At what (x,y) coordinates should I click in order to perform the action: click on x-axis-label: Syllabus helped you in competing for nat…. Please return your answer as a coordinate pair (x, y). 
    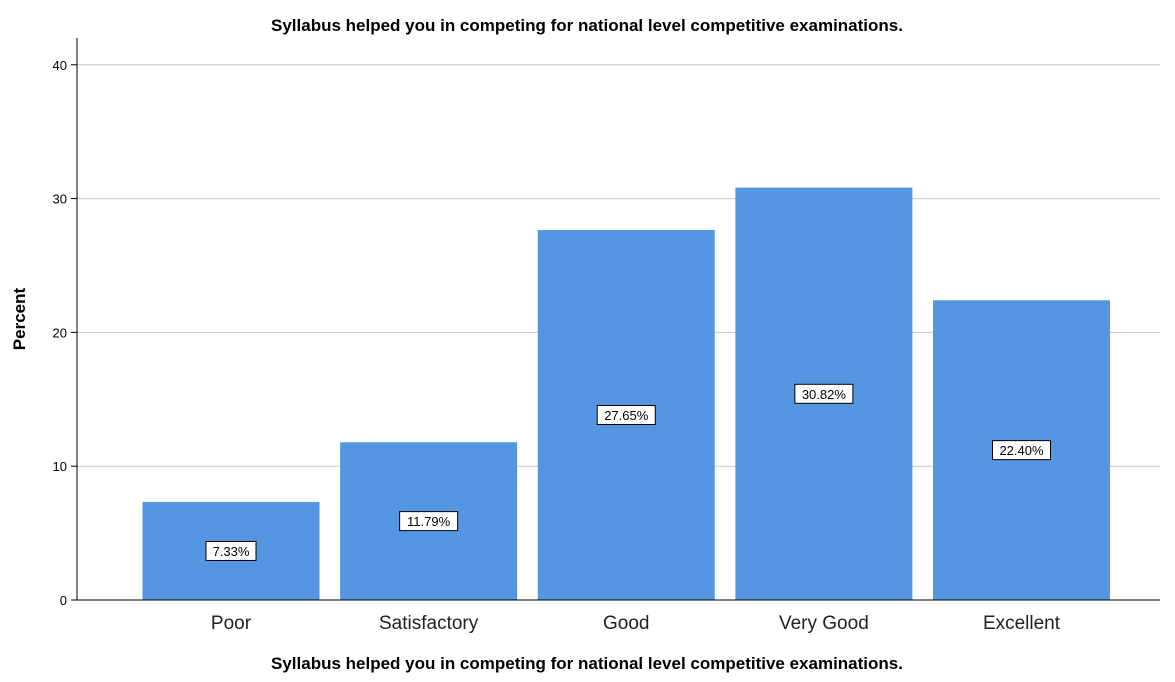
    Looking at the image, I should click on (587, 663).